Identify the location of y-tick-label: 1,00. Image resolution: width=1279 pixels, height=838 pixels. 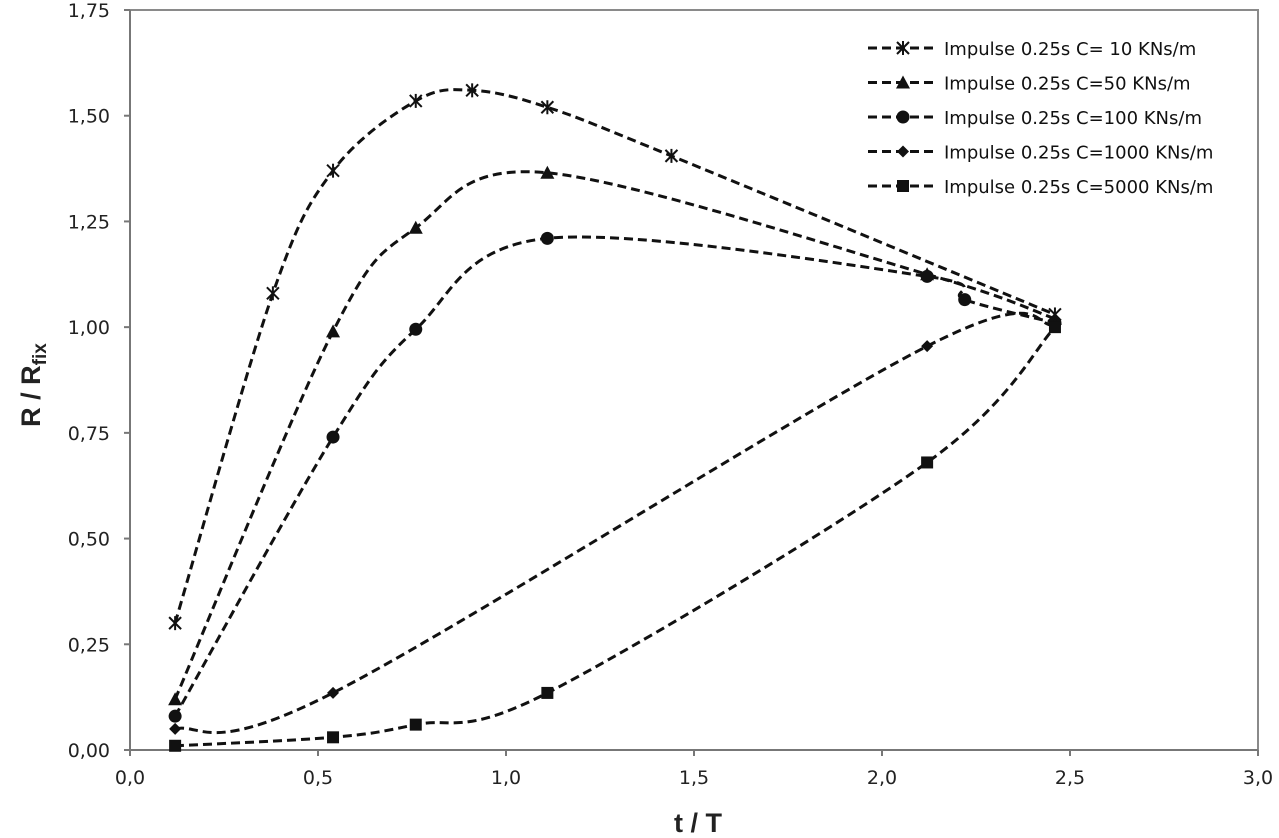
(89, 328).